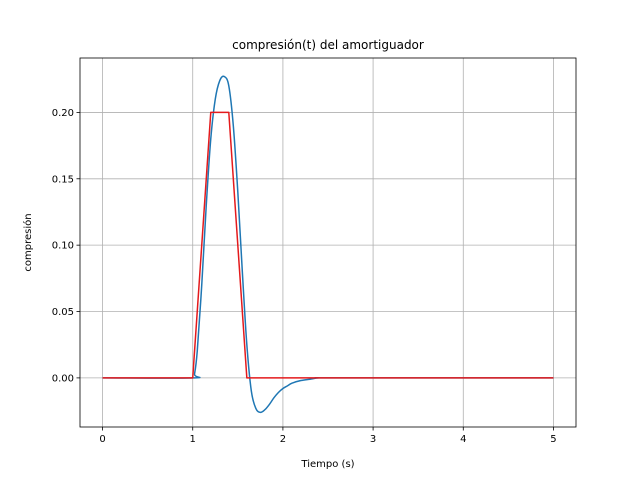 The width and height of the screenshot is (640, 480). I want to click on x-axis-label: Tiempo (s), so click(327, 464).